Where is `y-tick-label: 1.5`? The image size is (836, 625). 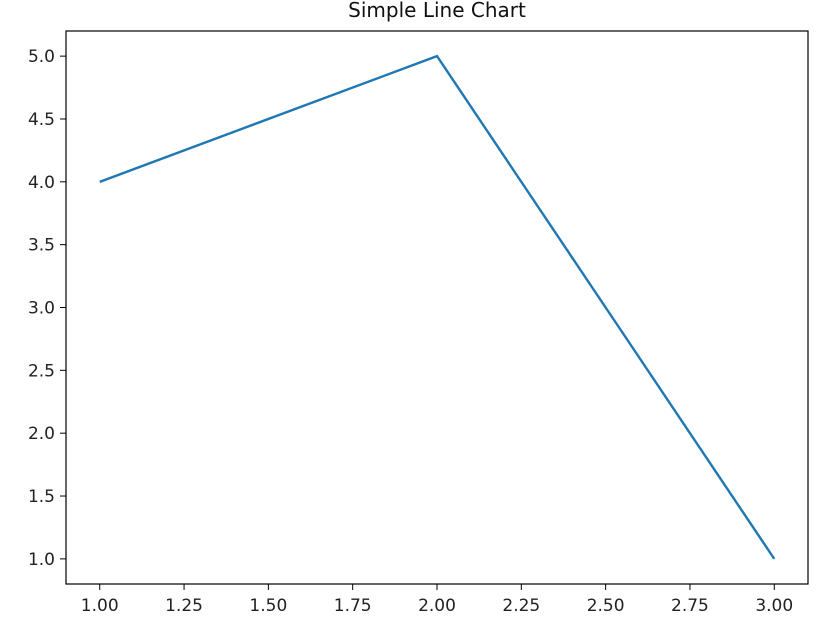
y-tick-label: 1.5 is located at coordinates (41, 497).